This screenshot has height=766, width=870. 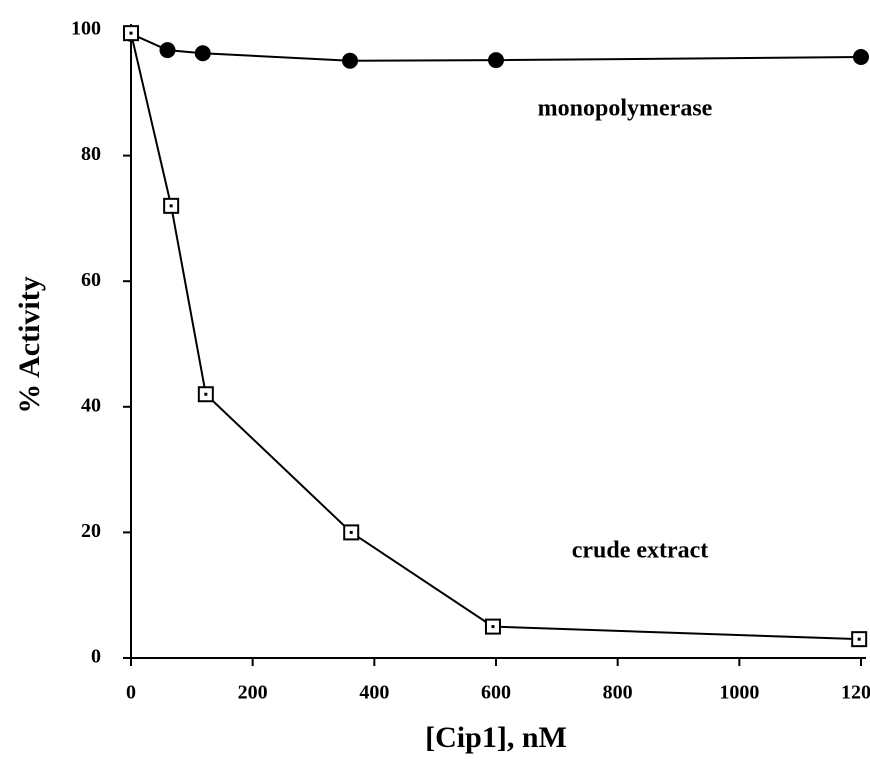 I want to click on x-tick-label: 800, so click(x=618, y=693).